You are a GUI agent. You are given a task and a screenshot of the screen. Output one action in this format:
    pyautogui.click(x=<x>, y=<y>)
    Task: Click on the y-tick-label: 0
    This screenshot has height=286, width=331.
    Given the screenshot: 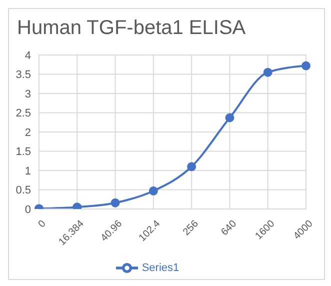 What is the action you would take?
    pyautogui.click(x=27, y=210)
    